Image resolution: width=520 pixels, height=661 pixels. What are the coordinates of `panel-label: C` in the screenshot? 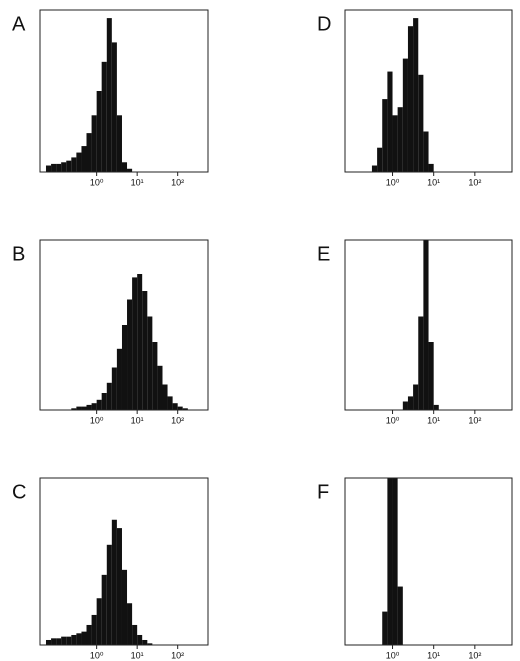 It's located at (19, 492).